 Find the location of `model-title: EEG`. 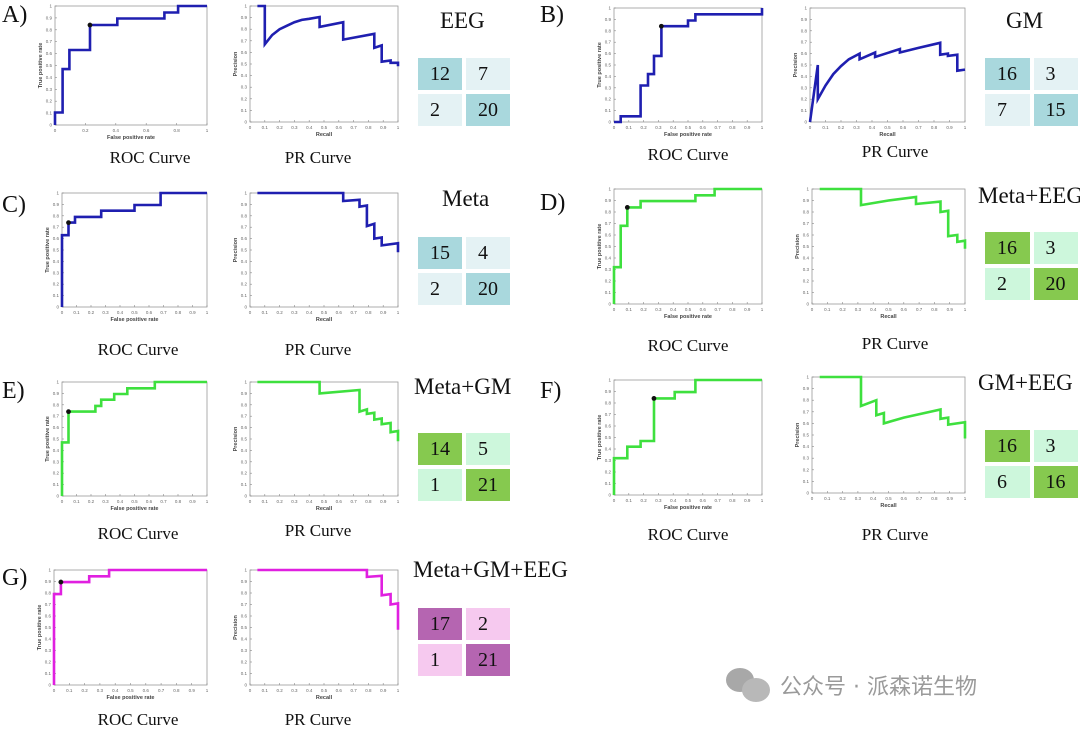

model-title: EEG is located at coordinates (462, 20).